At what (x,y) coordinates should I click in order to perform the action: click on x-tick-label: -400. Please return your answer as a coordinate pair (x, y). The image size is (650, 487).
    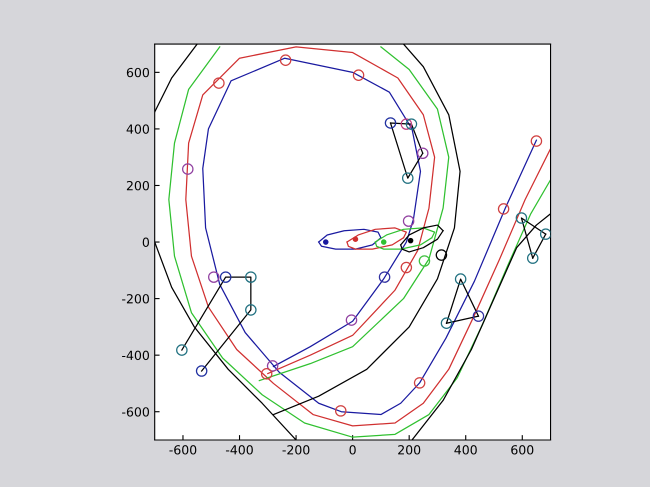
    Looking at the image, I should click on (239, 450).